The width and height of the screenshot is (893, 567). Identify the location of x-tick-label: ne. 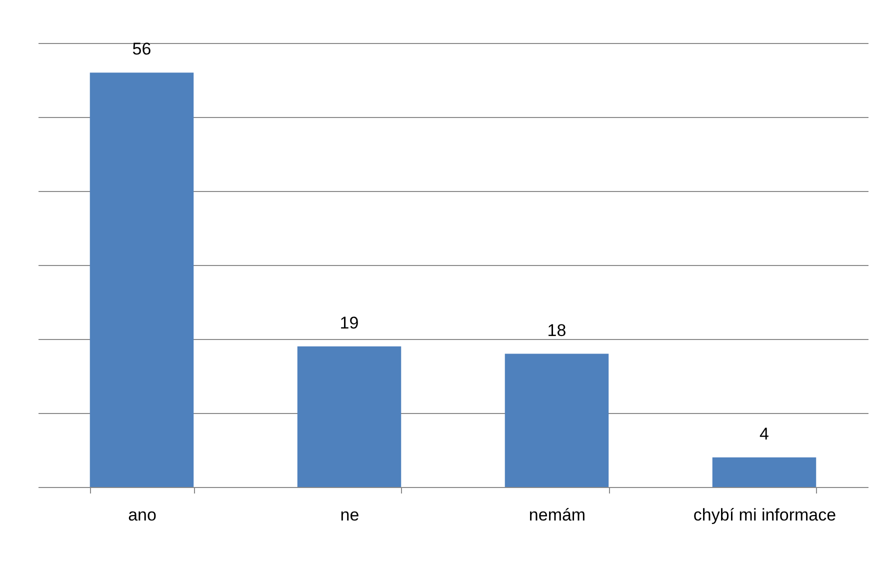
(350, 515).